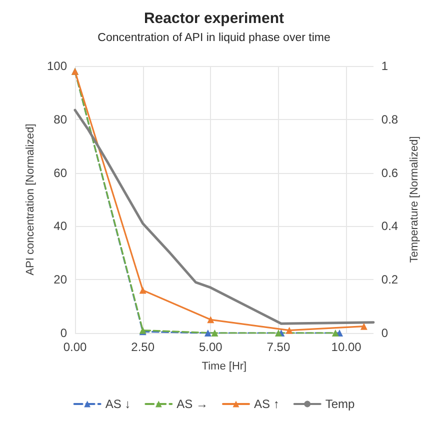 The width and height of the screenshot is (428, 423). Describe the element at coordinates (389, 173) in the screenshot. I see `y2-tick-label: 0.6` at that location.